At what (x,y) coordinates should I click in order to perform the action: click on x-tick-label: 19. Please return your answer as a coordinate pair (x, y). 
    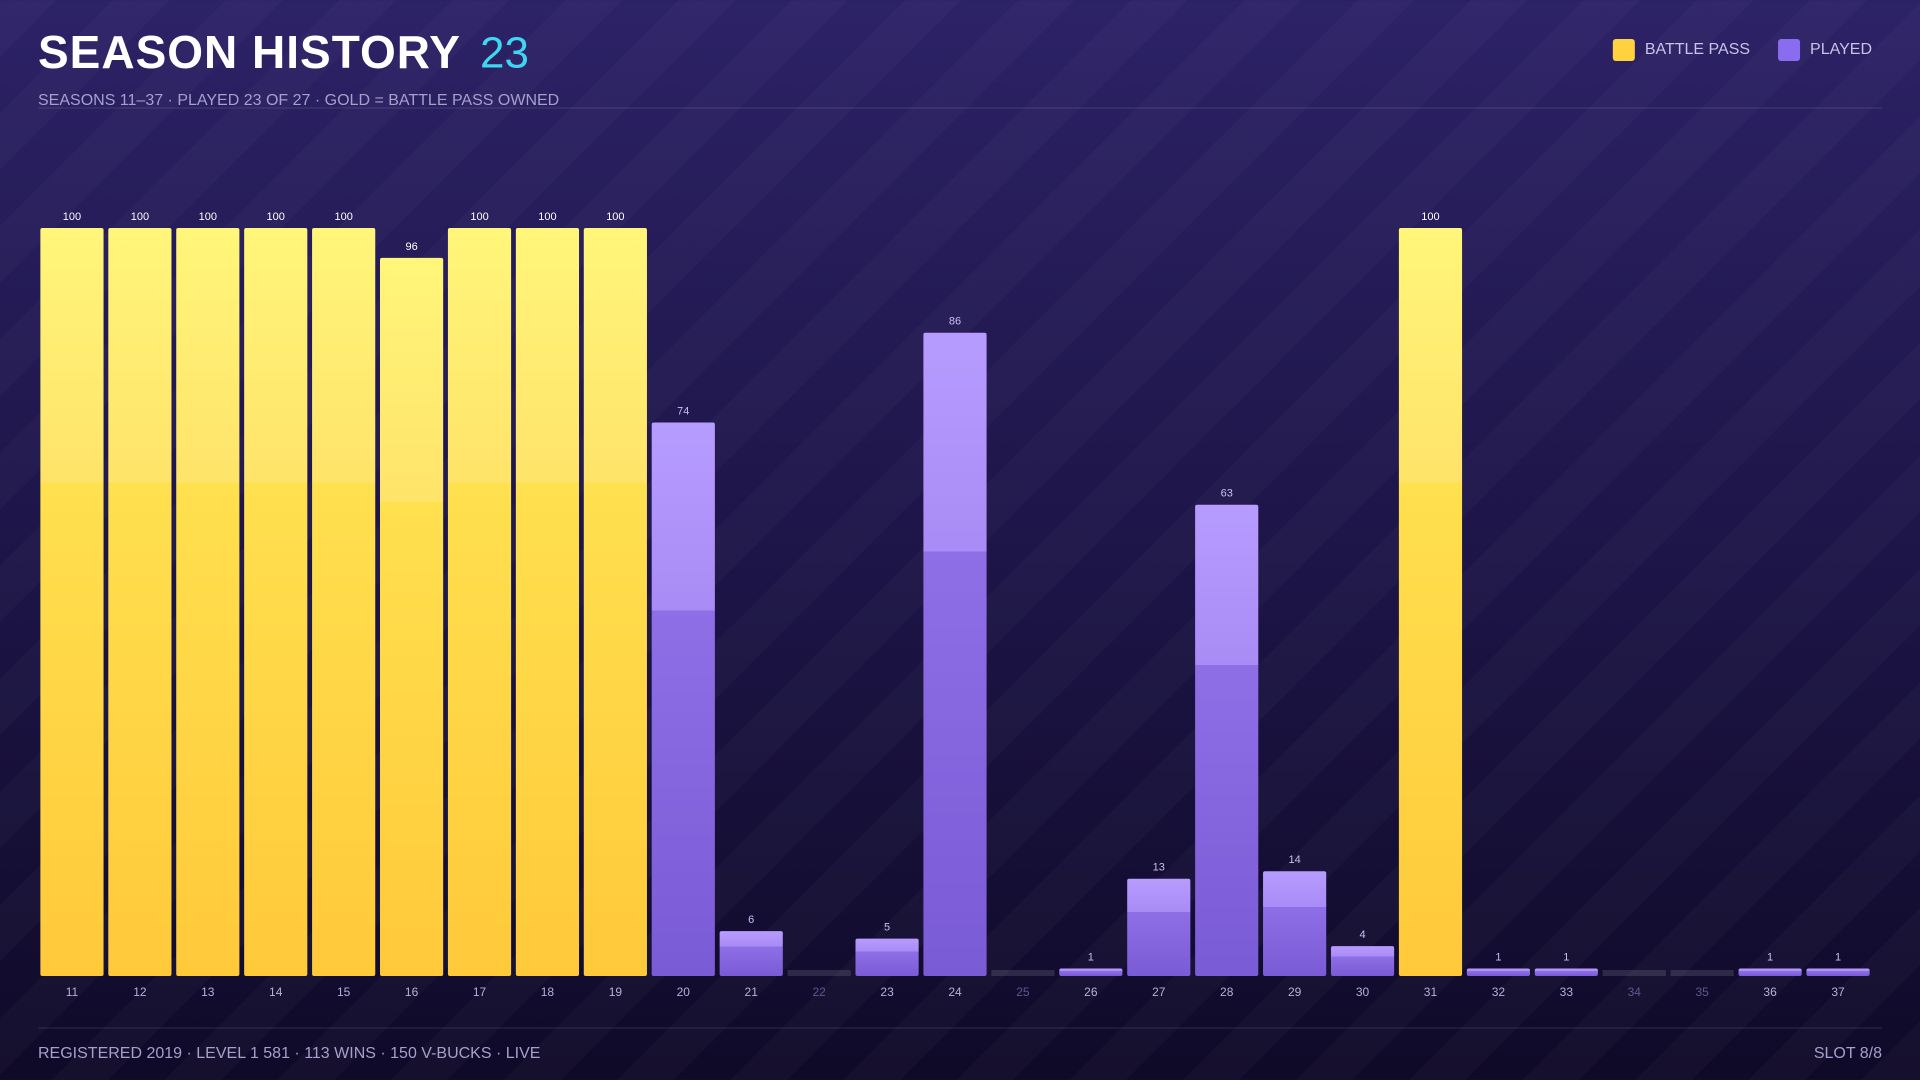
    Looking at the image, I should click on (616, 992).